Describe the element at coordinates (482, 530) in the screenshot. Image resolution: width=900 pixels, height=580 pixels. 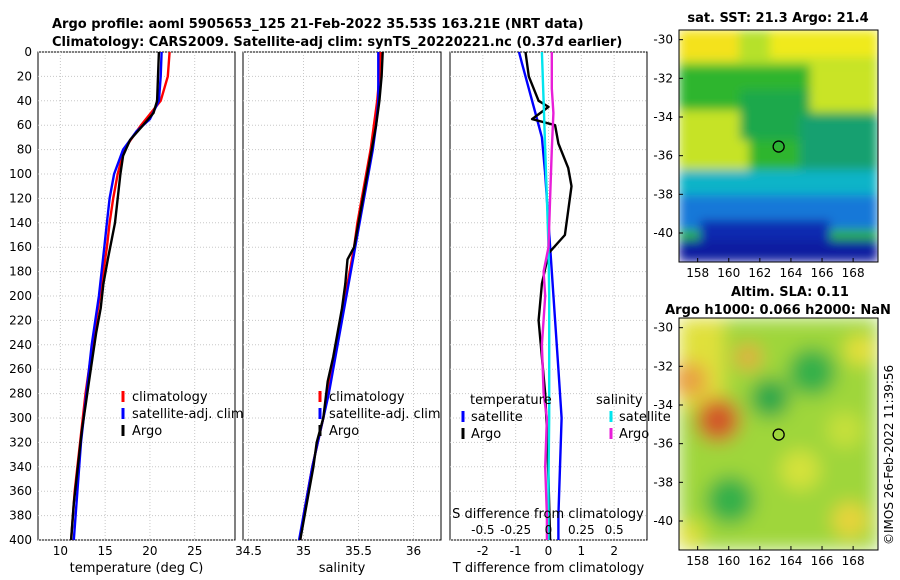
I see `diff-secondary-tick-label: -0.5` at that location.